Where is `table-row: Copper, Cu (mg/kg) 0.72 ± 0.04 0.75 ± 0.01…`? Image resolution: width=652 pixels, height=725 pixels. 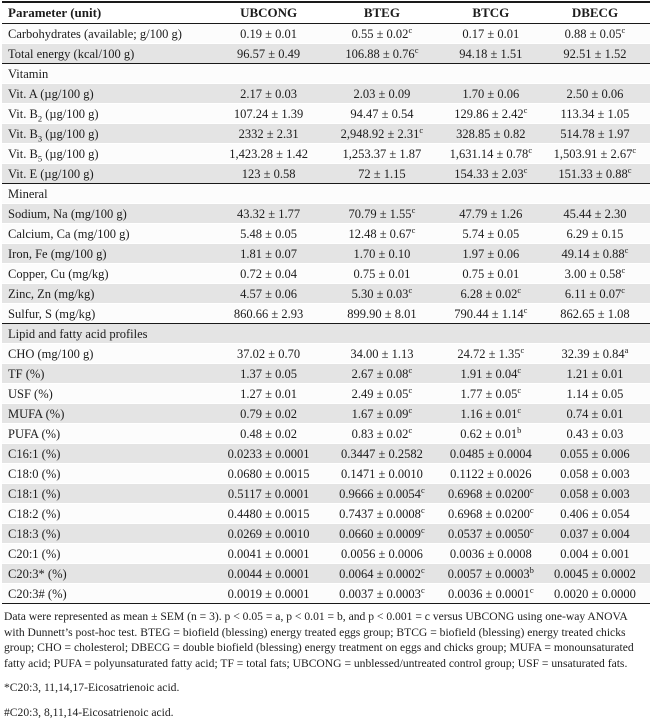
table-row: Copper, Cu (mg/kg) 0.72 ± 0.04 0.75 ± 0.01… is located at coordinates (326, 273).